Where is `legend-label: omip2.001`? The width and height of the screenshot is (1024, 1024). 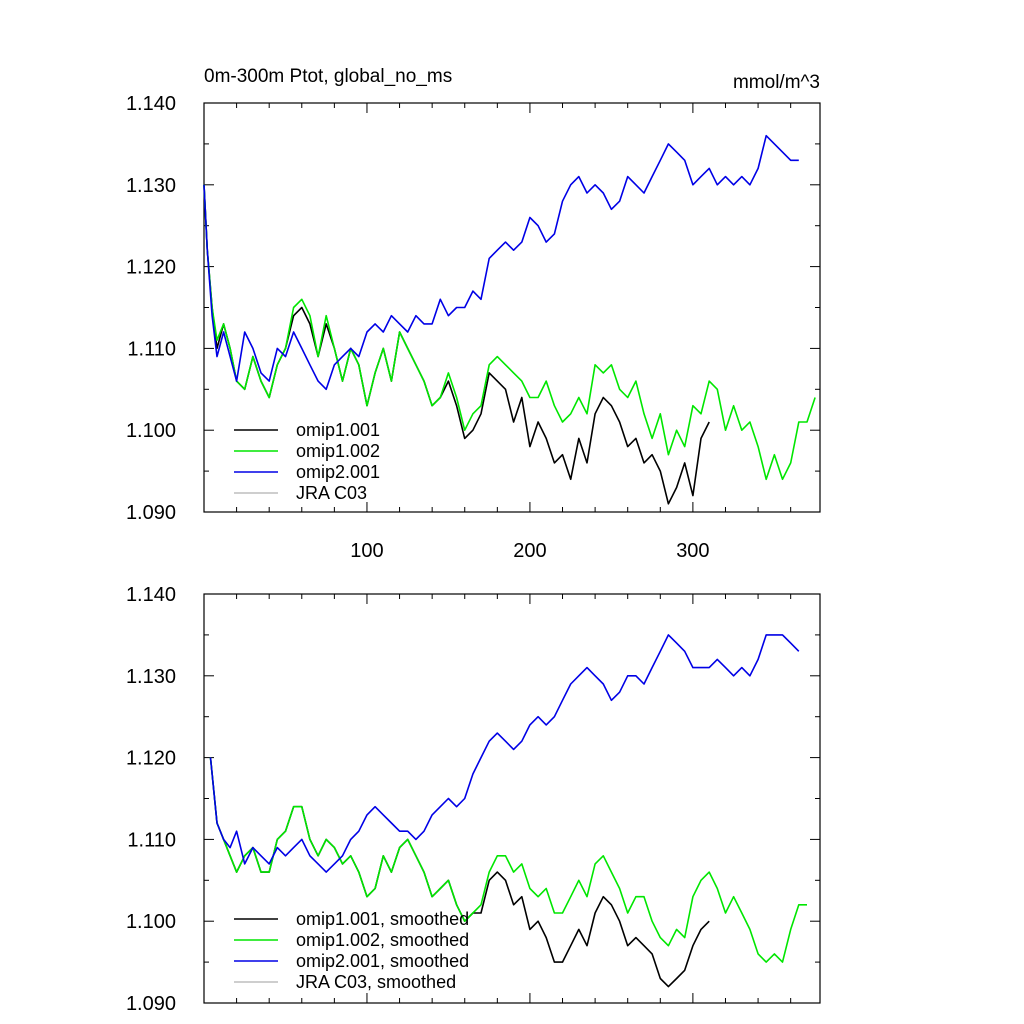 legend-label: omip2.001 is located at coordinates (338, 472).